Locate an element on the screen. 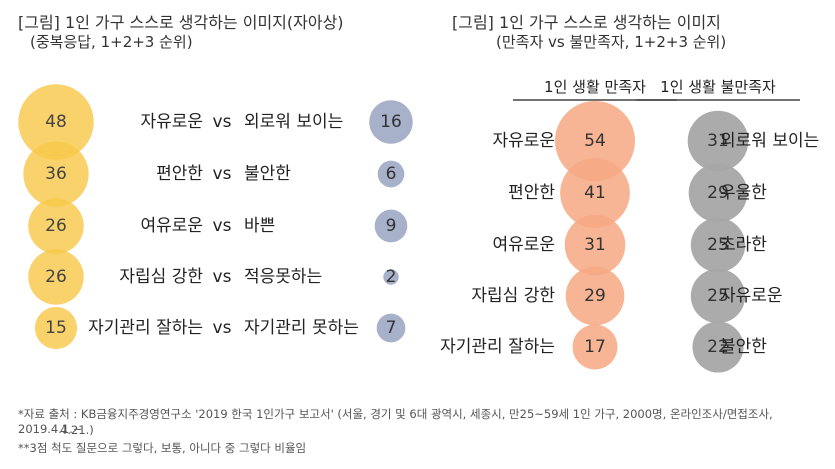 This screenshot has height=469, width=835. negative-value-label: 2 is located at coordinates (391, 277).